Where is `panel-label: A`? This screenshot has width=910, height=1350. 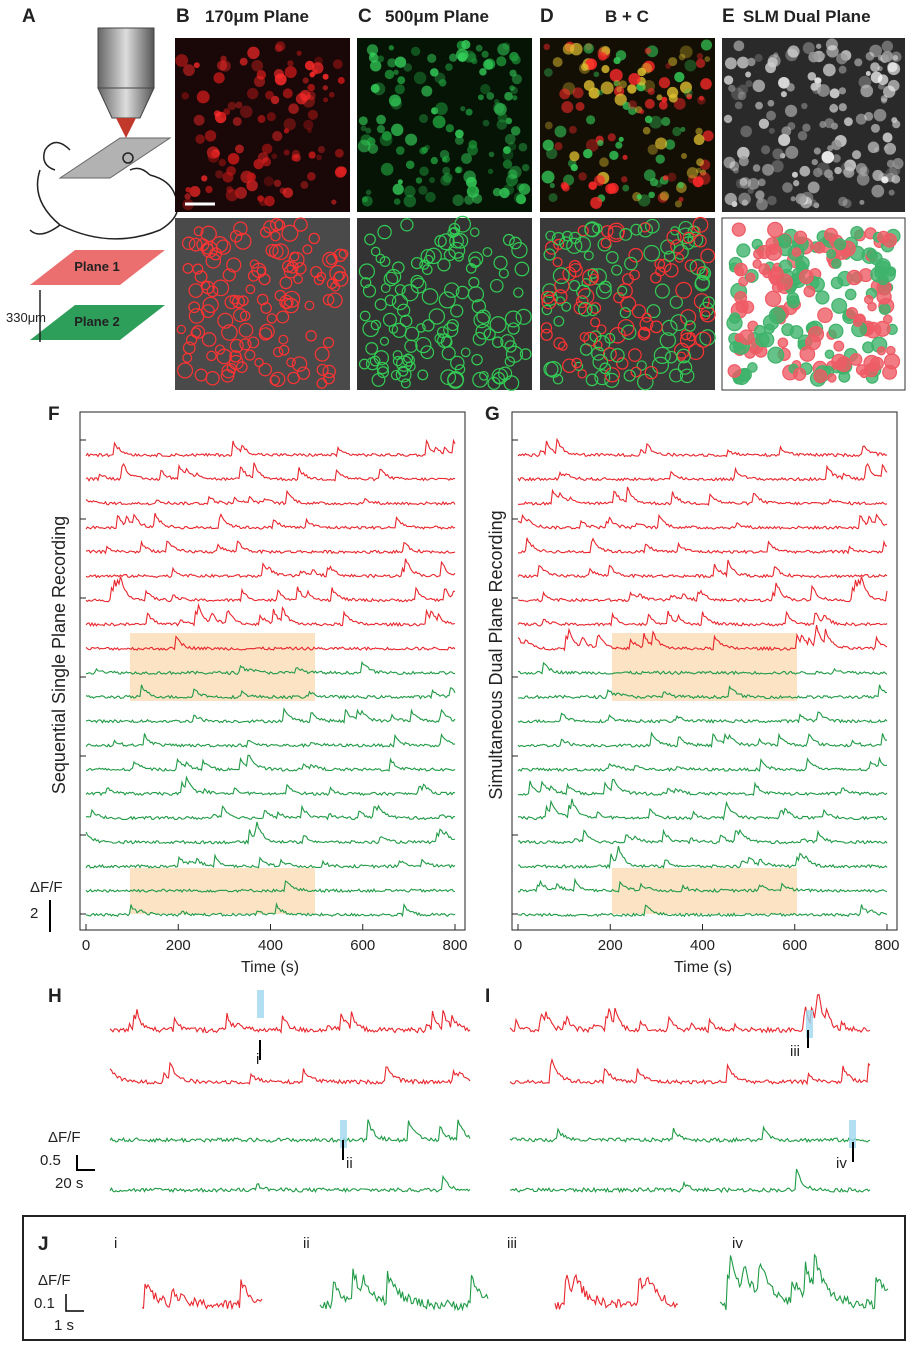
panel-label: A is located at coordinates (29, 16).